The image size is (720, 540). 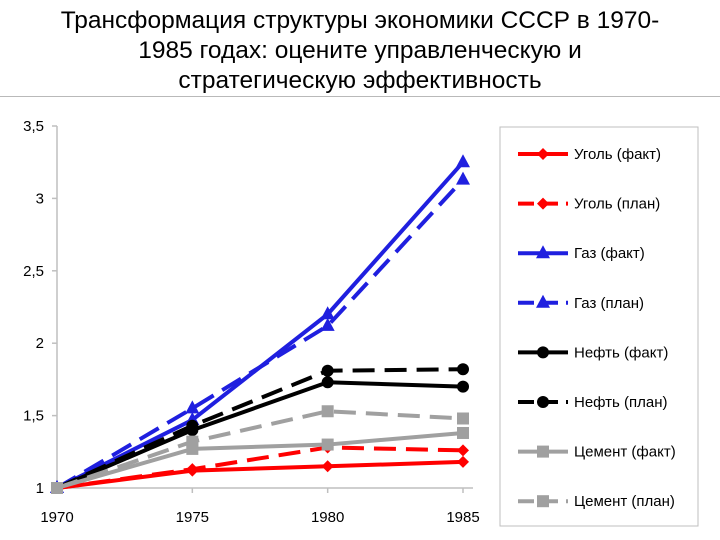 I want to click on y-tick-label: 3, so click(x=40, y=198).